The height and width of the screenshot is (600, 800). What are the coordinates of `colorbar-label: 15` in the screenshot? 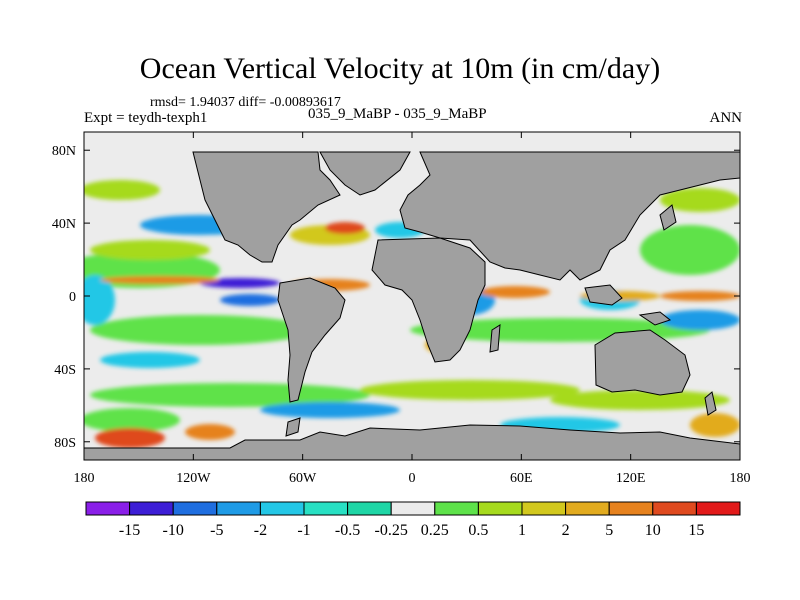 It's located at (696, 530).